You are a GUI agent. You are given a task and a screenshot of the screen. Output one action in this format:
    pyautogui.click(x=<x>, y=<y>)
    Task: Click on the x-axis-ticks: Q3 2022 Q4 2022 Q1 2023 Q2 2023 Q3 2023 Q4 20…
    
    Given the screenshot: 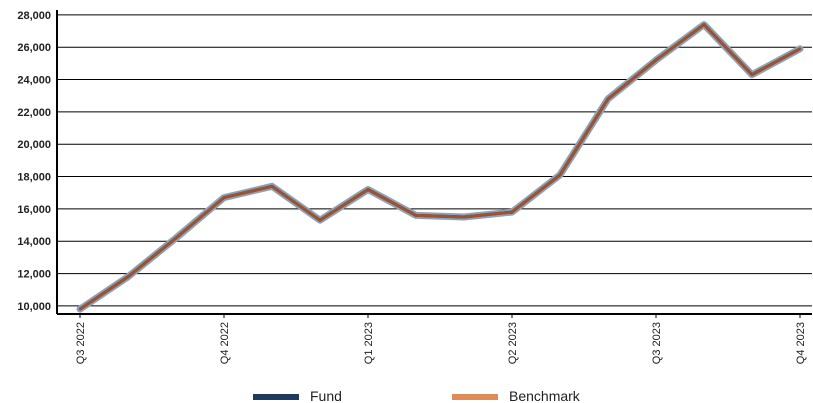 What is the action you would take?
    pyautogui.click(x=441, y=339)
    